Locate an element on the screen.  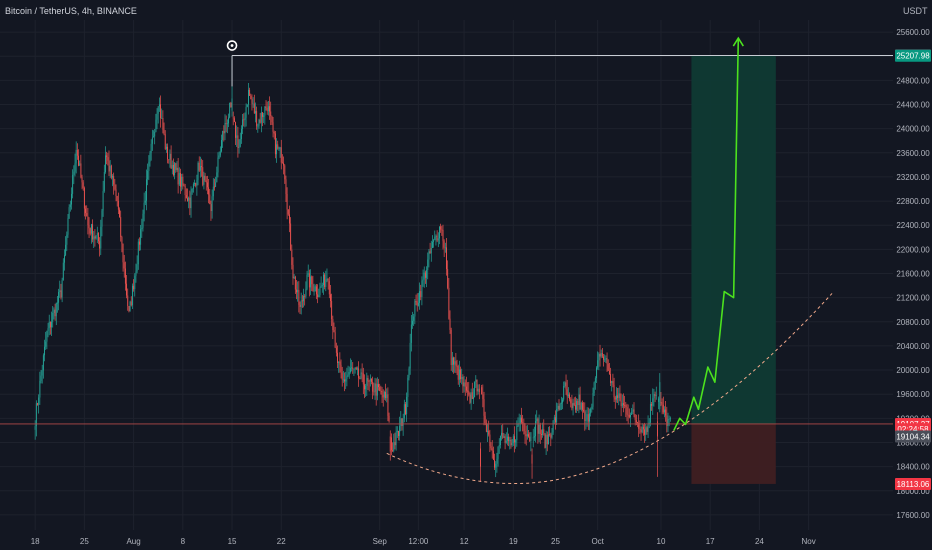
y-tick-label: 17600.00 is located at coordinates (913, 515).